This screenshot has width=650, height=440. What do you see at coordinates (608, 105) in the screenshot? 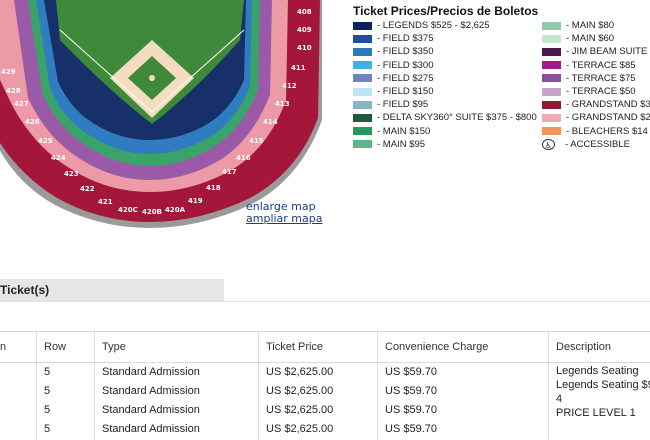
I see `legend-label: - GRANDSTAND $30` at bounding box center [608, 105].